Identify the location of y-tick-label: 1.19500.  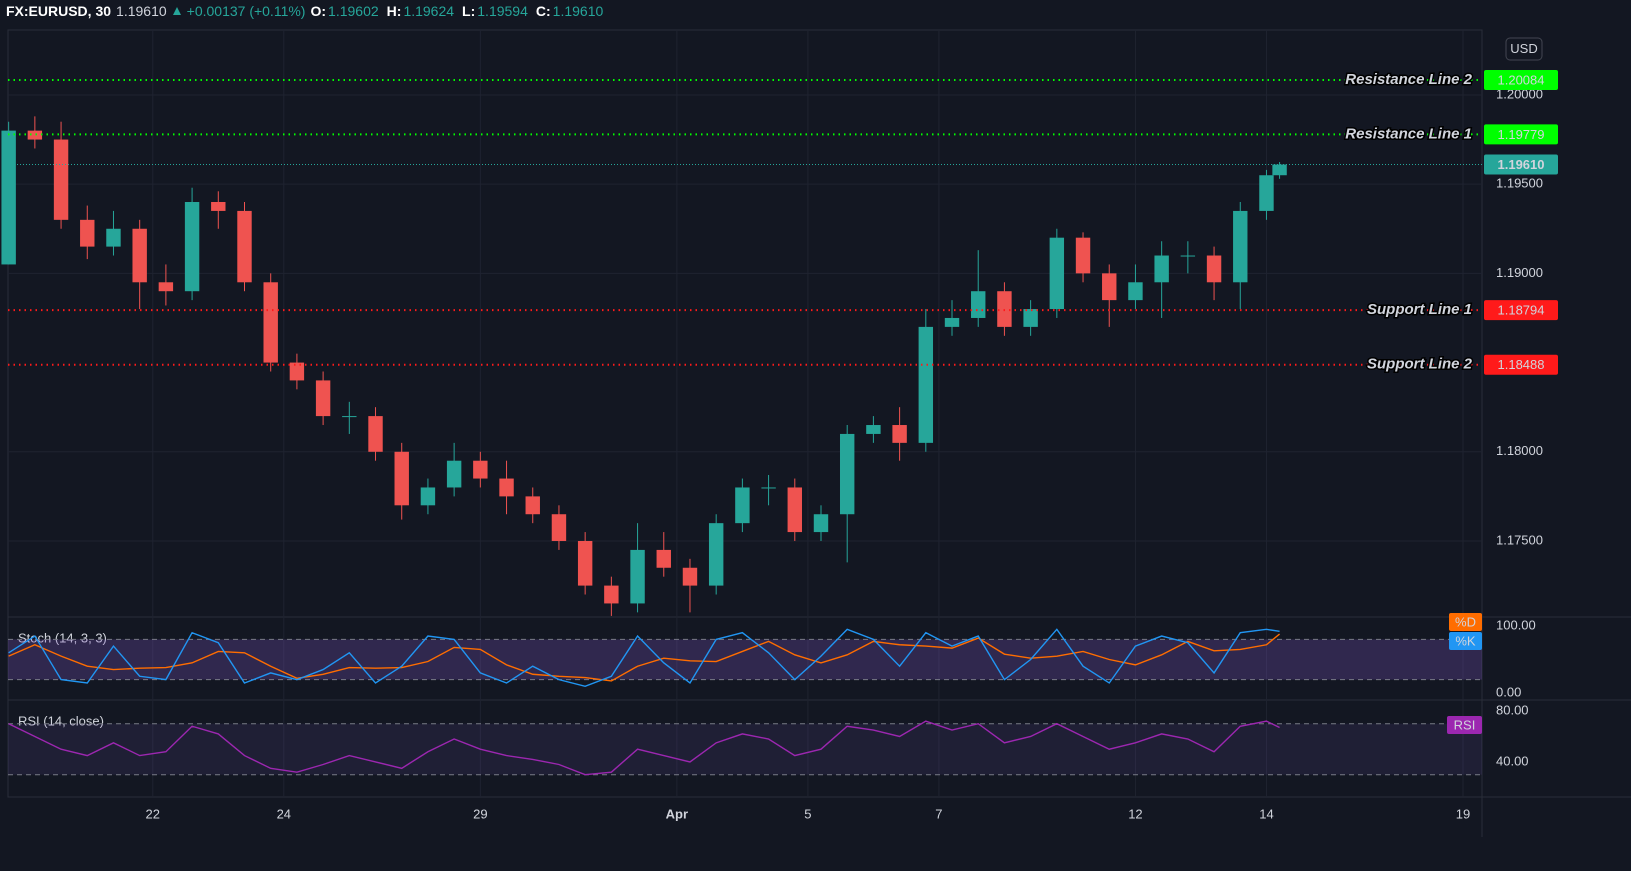
(1519, 183).